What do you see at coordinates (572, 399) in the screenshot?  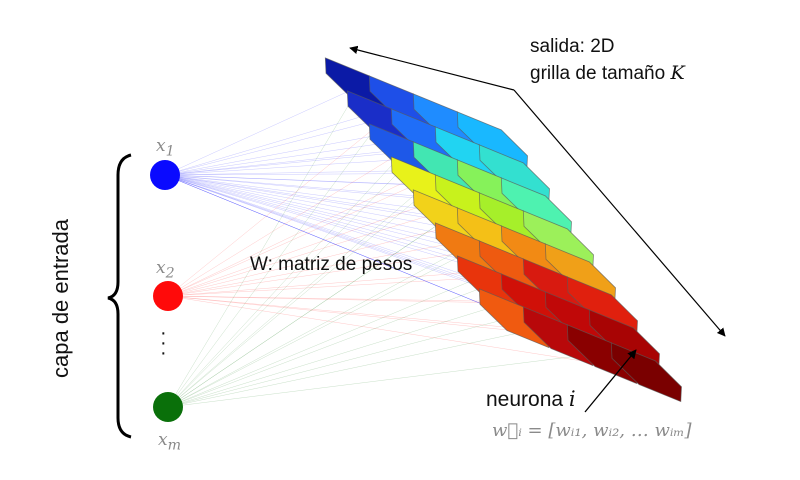 I see `neuron-label-var: i` at bounding box center [572, 399].